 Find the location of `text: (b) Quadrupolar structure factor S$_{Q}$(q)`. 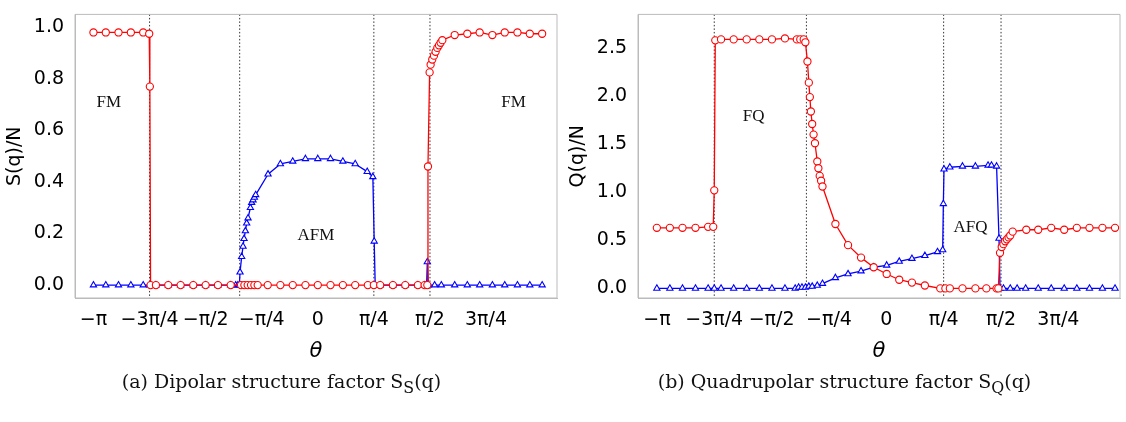

text: (b) Quadrupolar structure factor S$_{Q}$(q) is located at coordinates (844, 383).